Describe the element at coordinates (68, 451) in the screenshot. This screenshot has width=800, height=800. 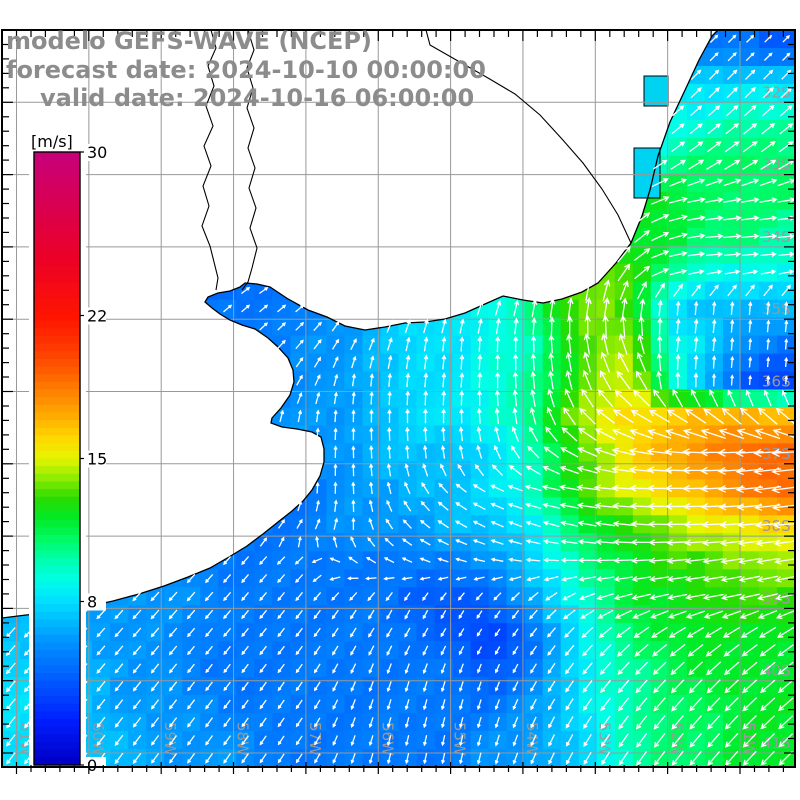
I see `colorbar: [m/s] 30 22 15 8 0` at that location.